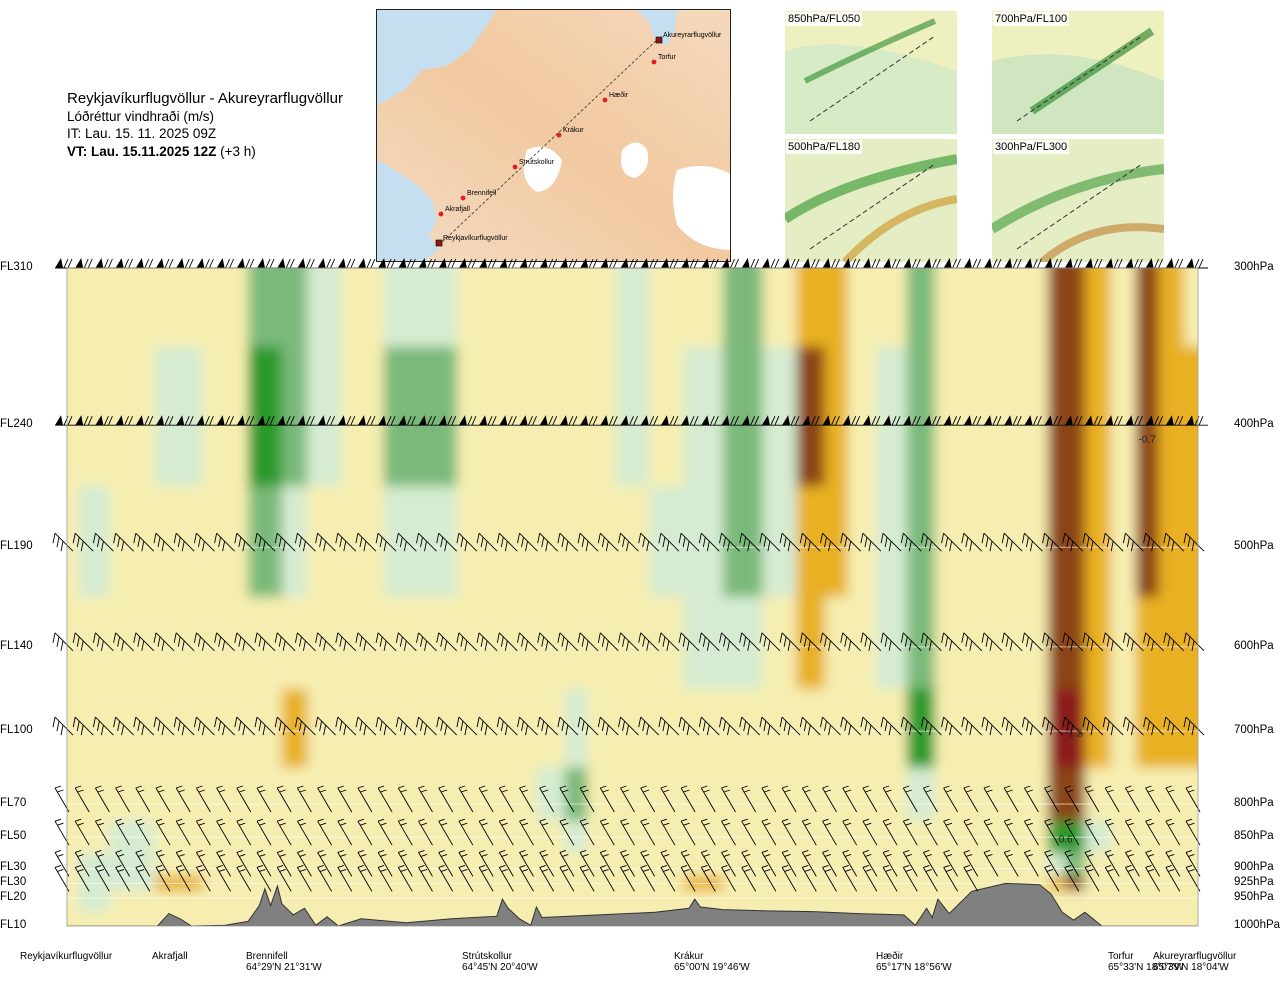  Describe the element at coordinates (667, 57) in the screenshot. I see `waypoint-label: Torfur` at that location.